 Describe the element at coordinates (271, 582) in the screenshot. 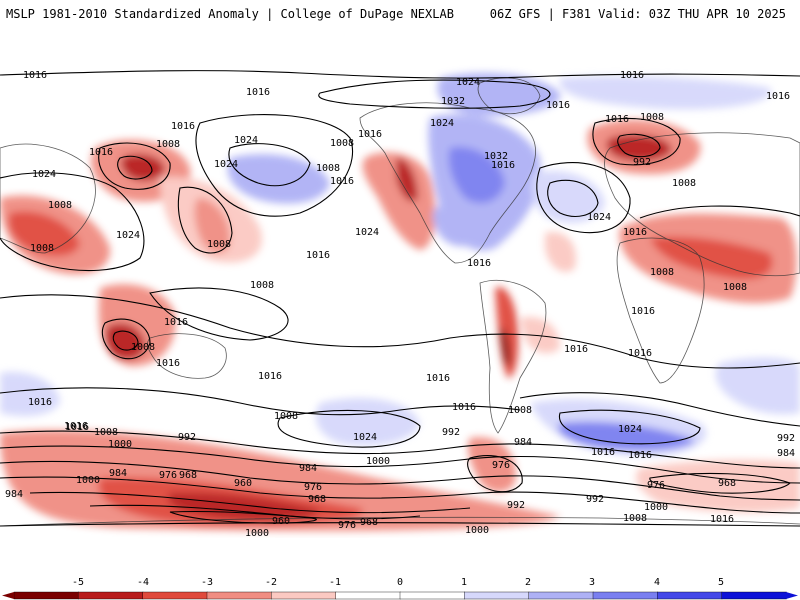

I see `colorbar-tick-label: -2` at that location.